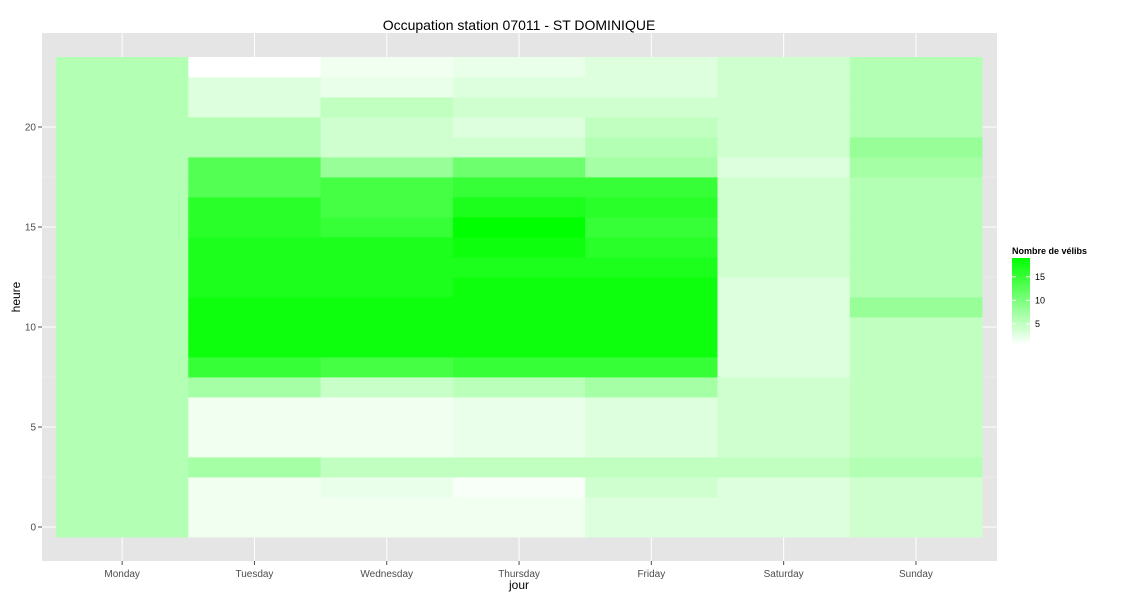  Describe the element at coordinates (1049, 251) in the screenshot. I see `legend-title: Nombre de vélibs` at that location.